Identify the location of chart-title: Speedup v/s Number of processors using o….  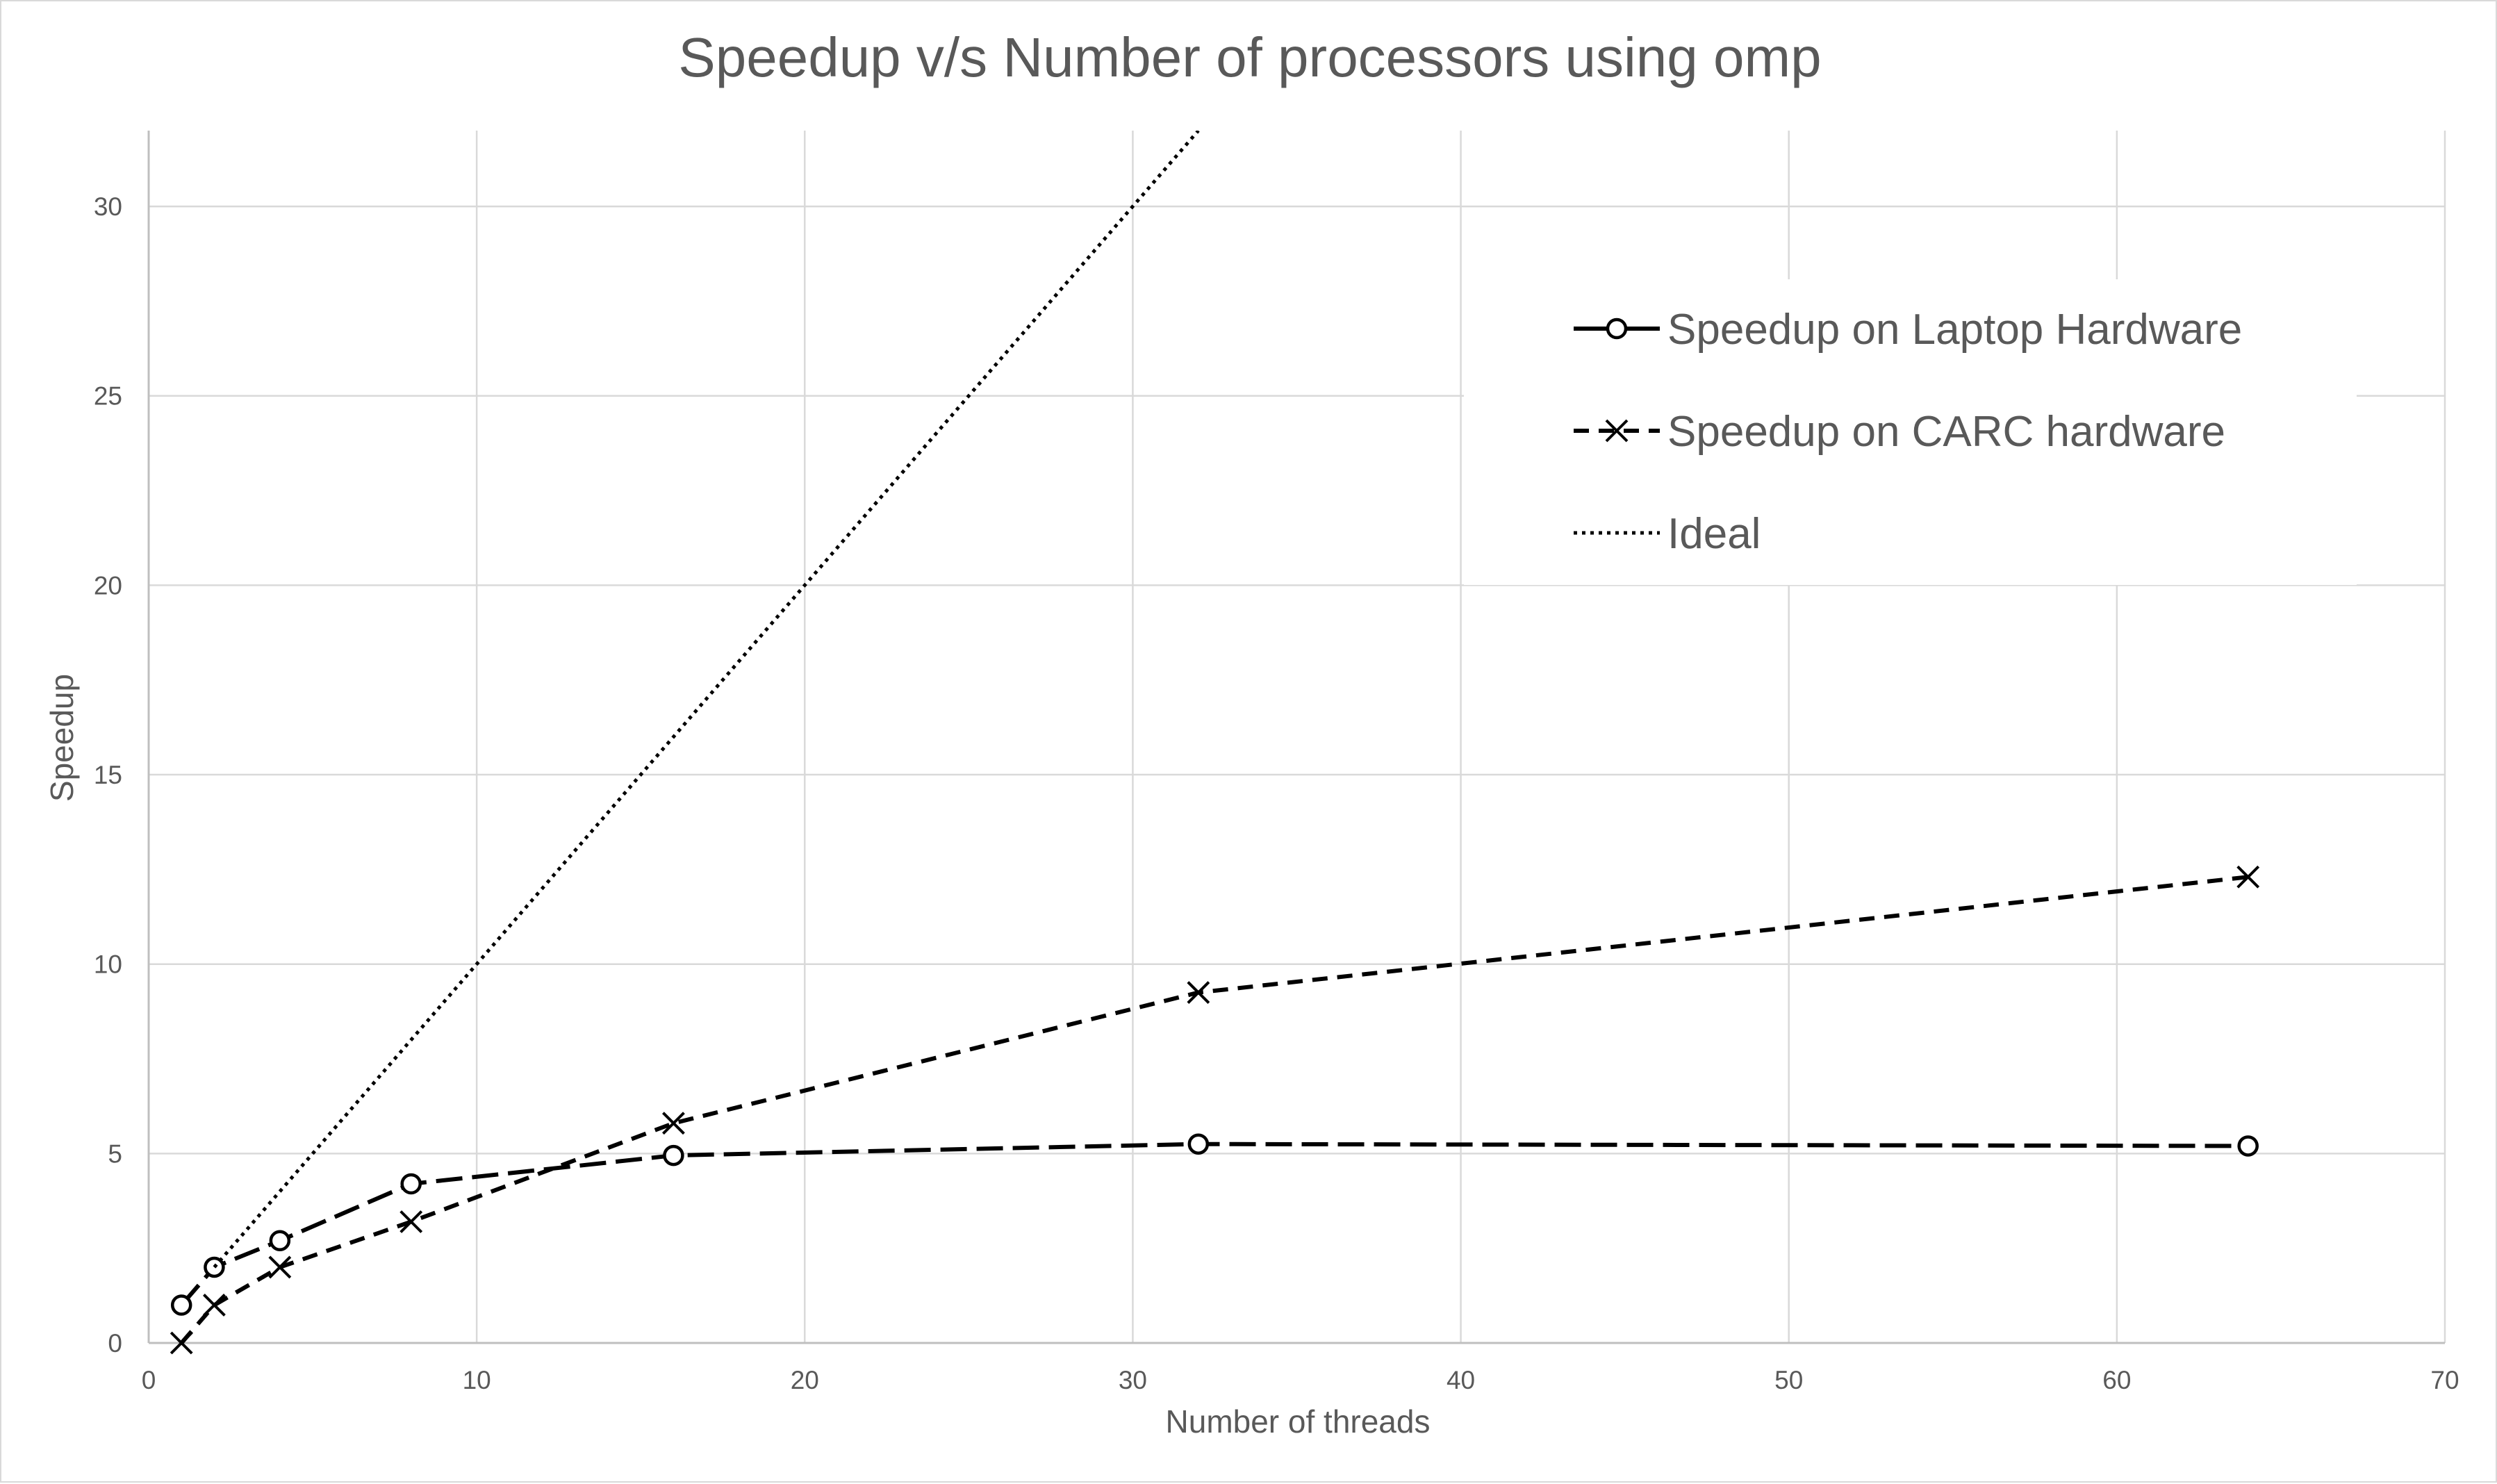
(1250, 57).